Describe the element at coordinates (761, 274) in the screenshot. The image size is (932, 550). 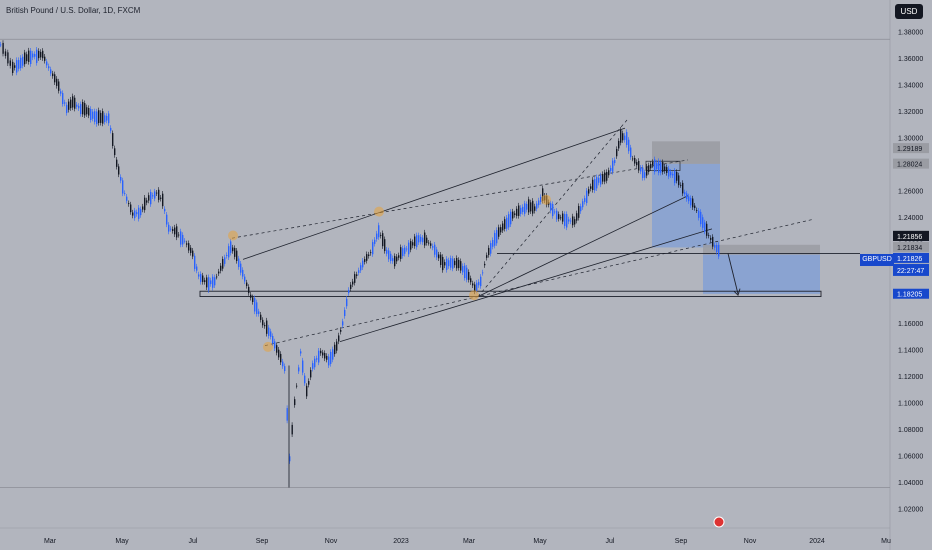
I see `reward-box` at that location.